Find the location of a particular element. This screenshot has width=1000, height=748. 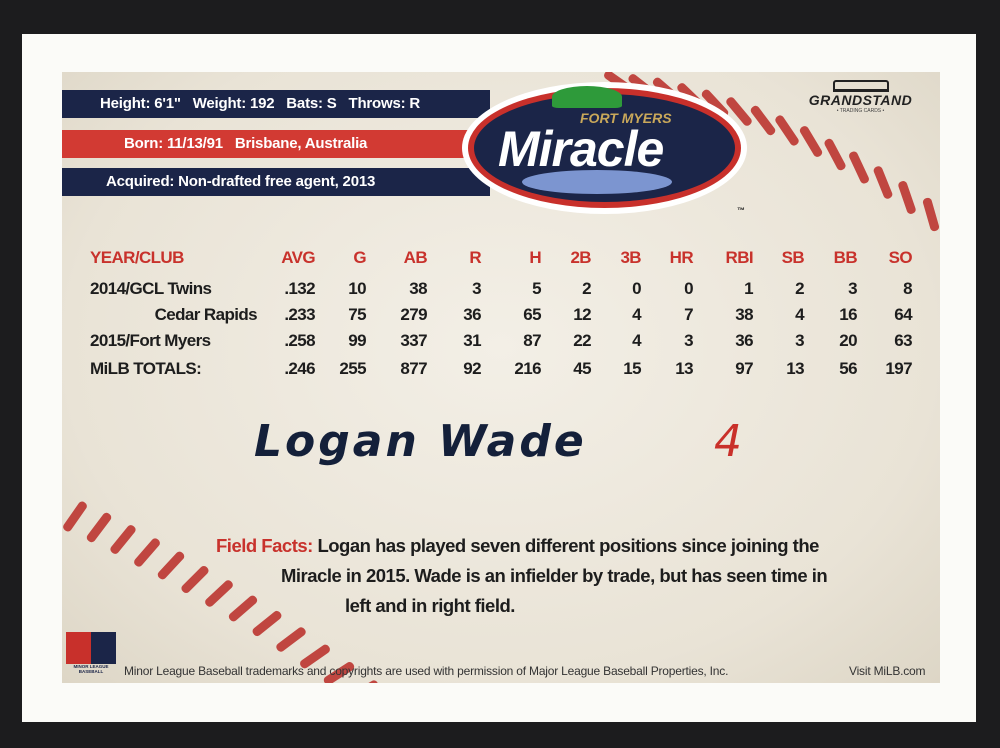

footer-visit-link: Visit MiLB.com is located at coordinates (887, 671).